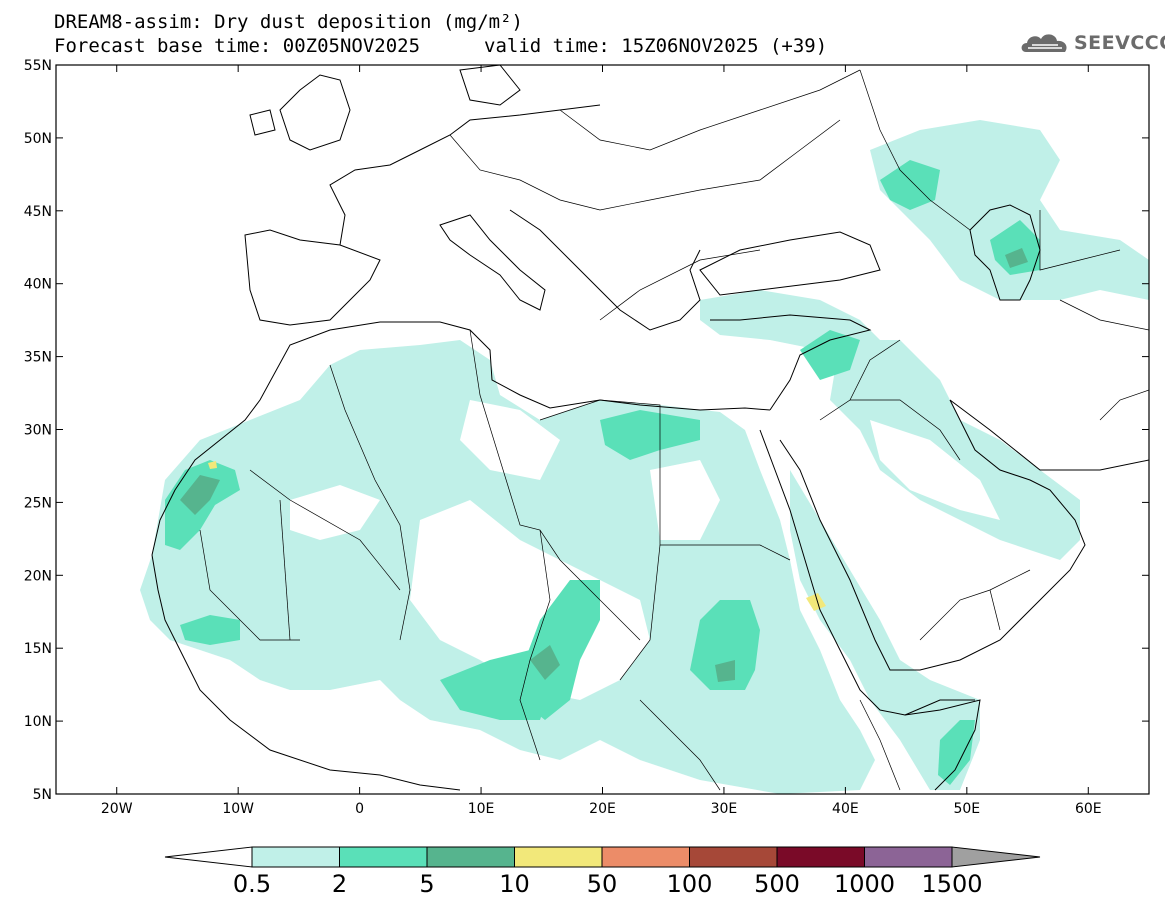 This screenshot has width=1165, height=907. What do you see at coordinates (864, 884) in the screenshot?
I see `colorbar-label: 1000` at bounding box center [864, 884].